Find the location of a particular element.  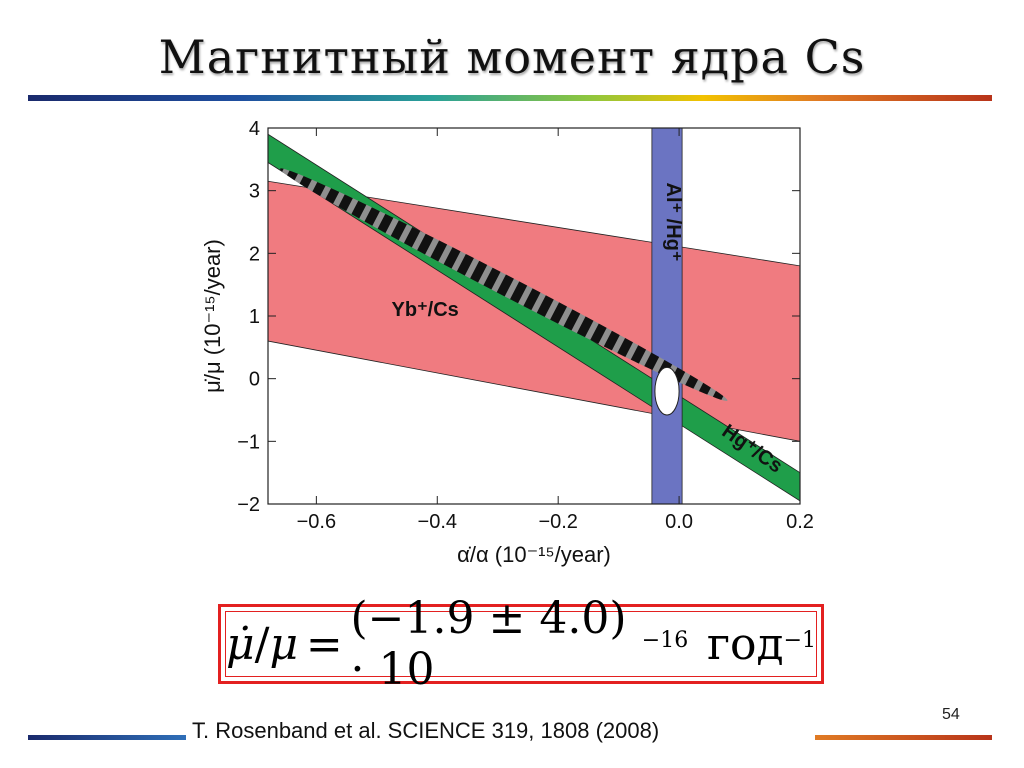

y-tick-label: 4 is located at coordinates (254, 129).